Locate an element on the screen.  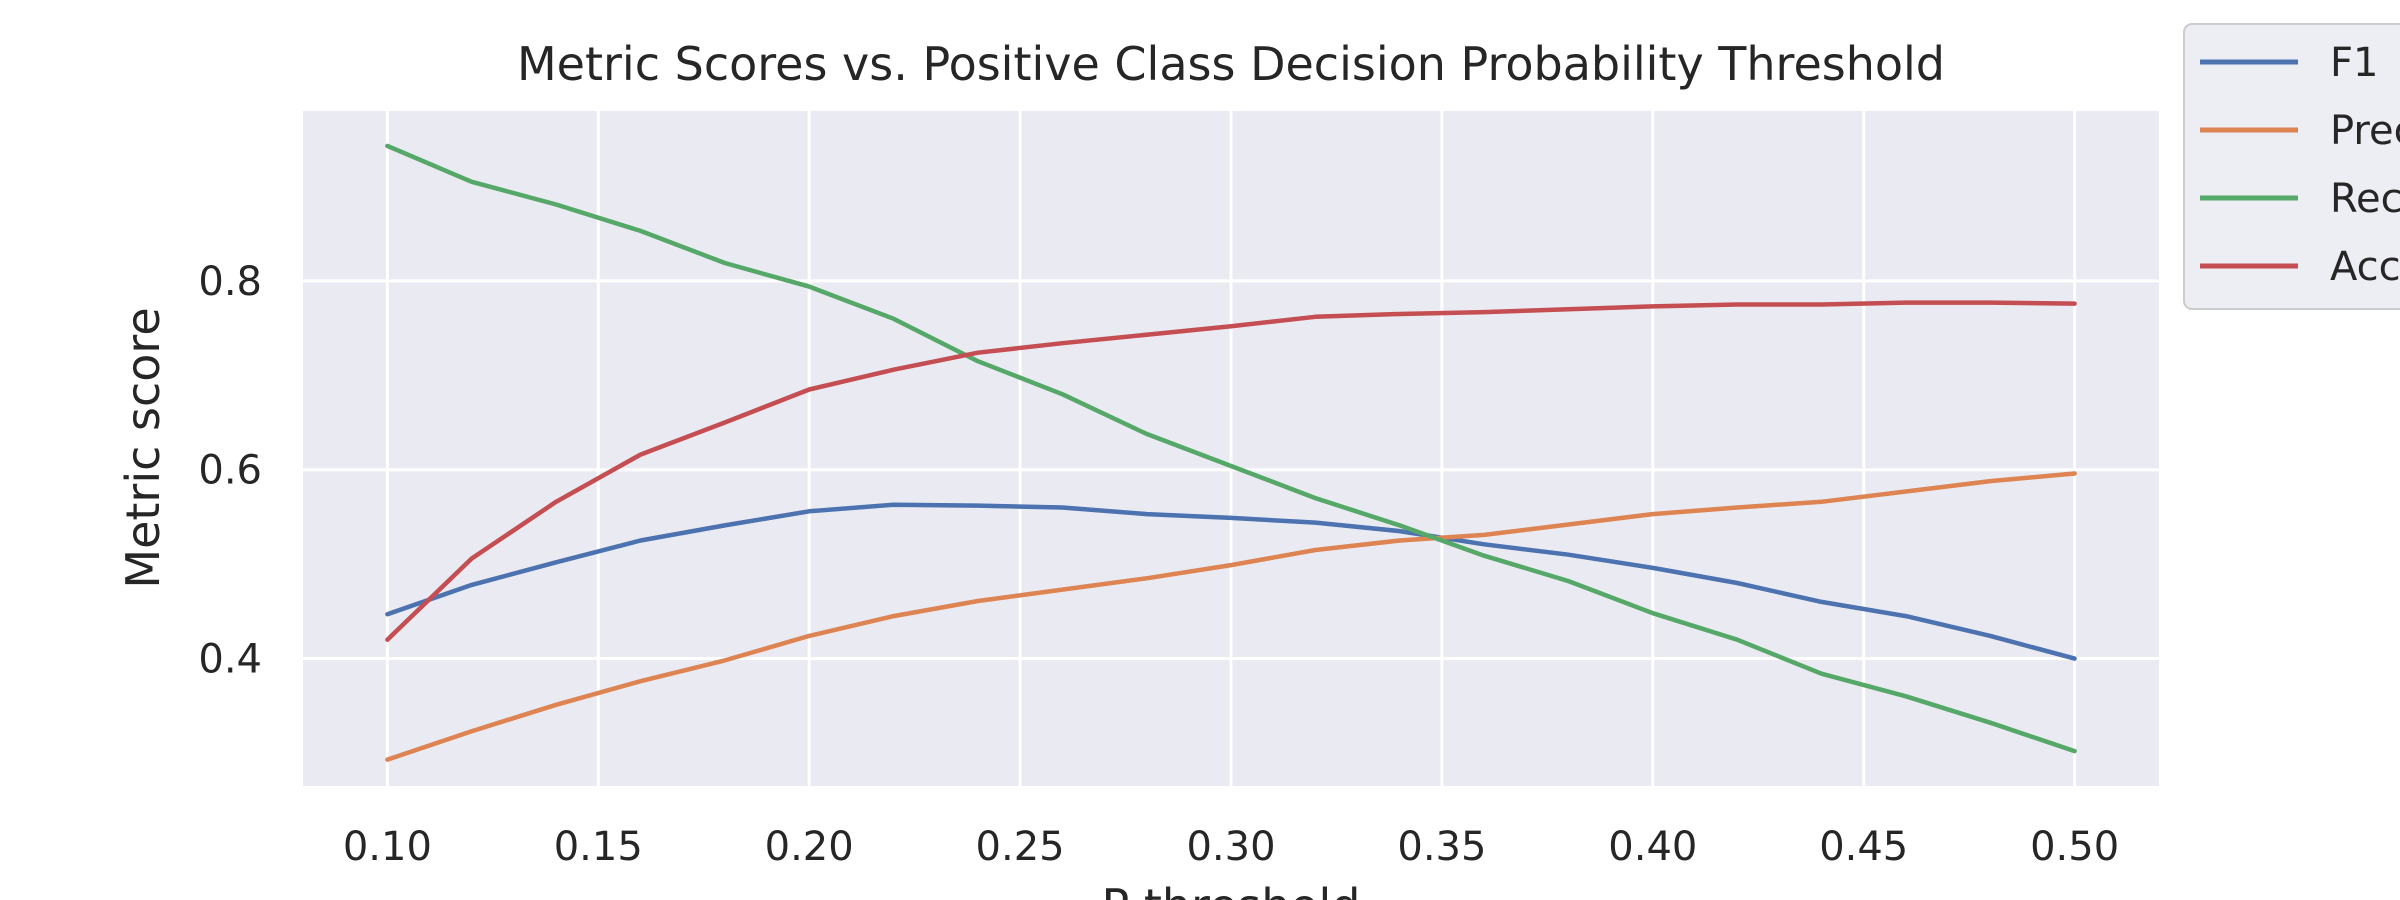
x-tick-label: 0.40 is located at coordinates (1652, 847).